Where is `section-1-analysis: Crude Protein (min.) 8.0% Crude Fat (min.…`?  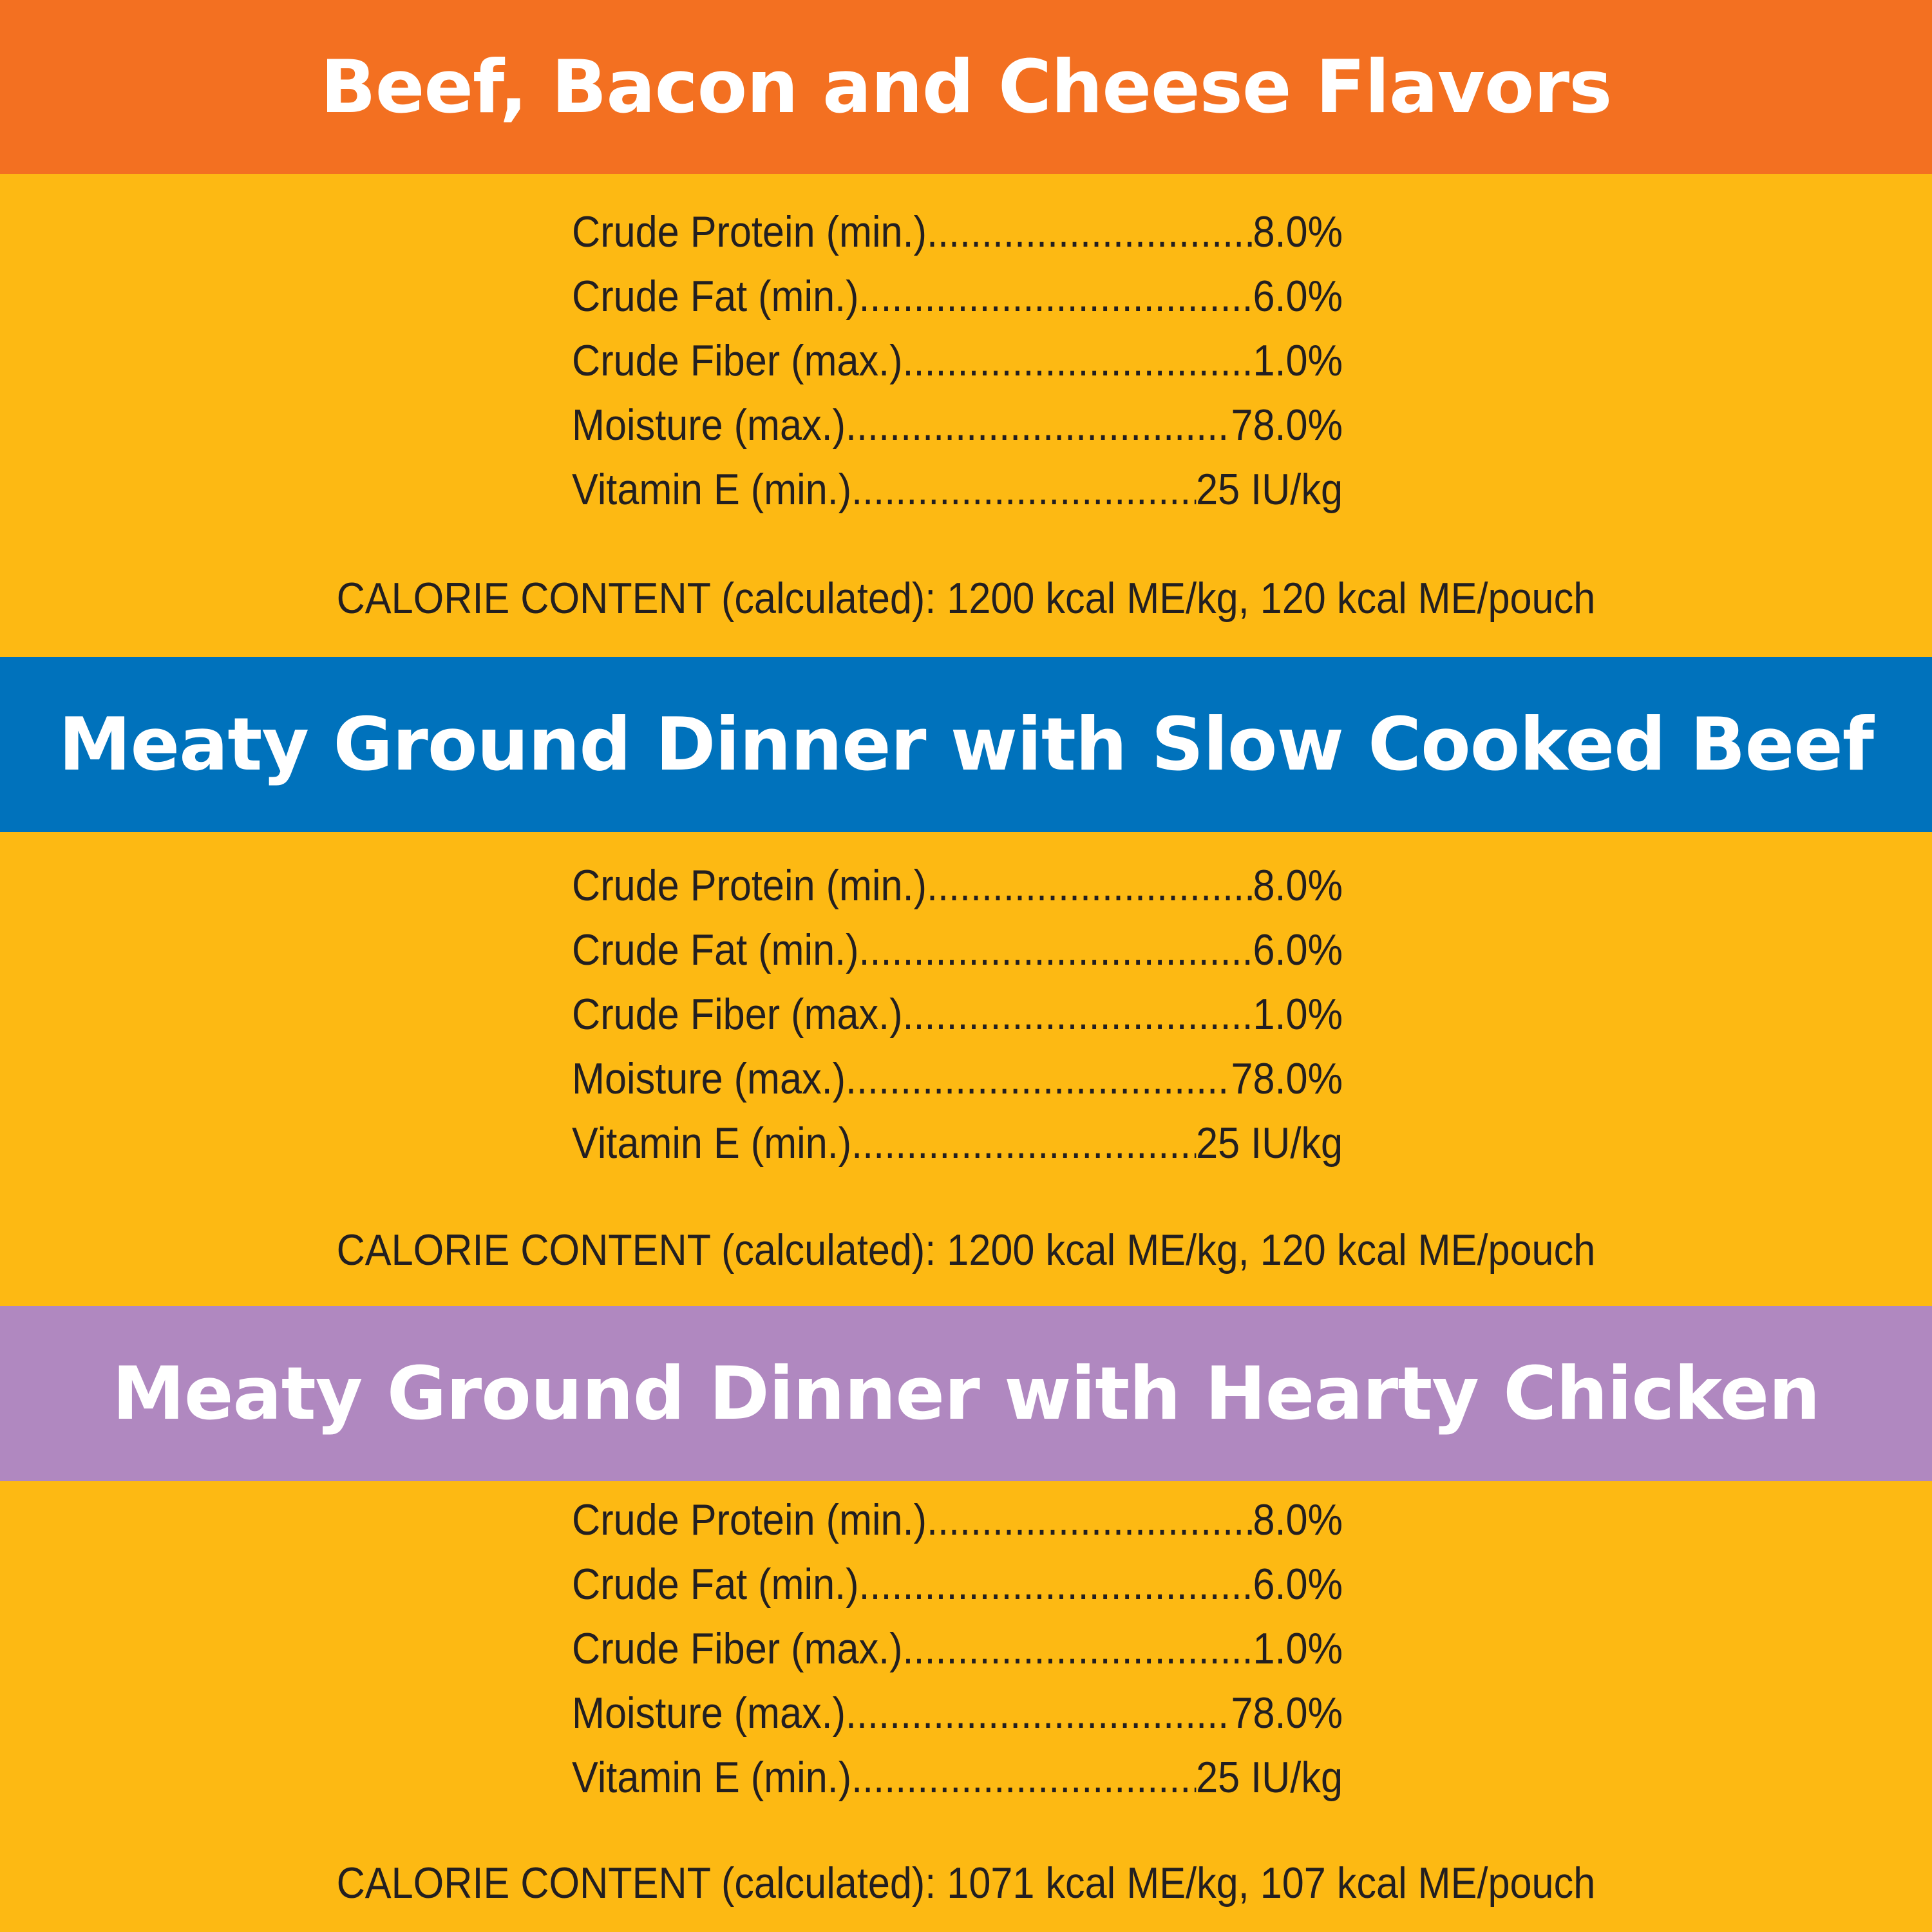 section-1-analysis: Crude Protein (min.) 8.0% Crude Fat (min.… is located at coordinates (965, 361).